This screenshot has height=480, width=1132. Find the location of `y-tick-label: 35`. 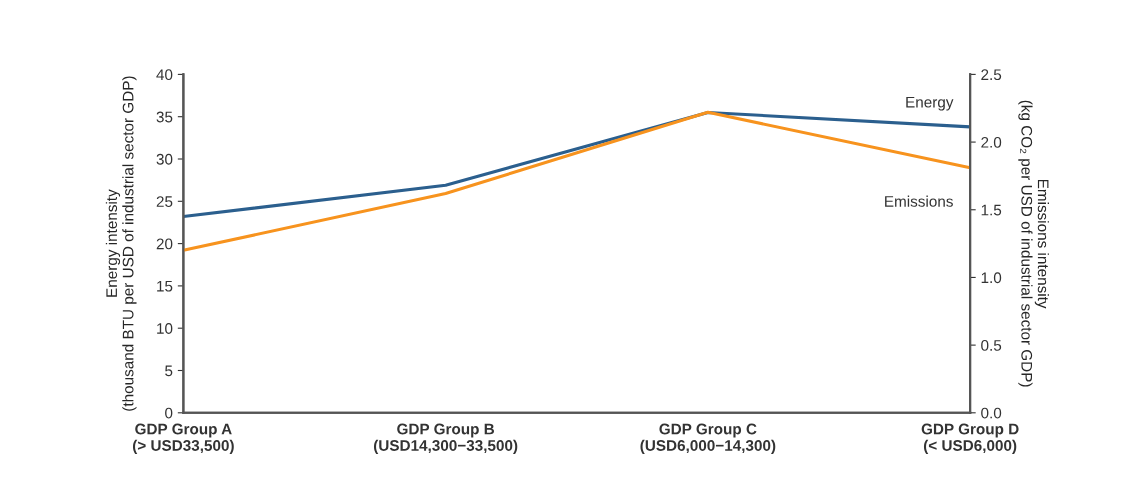

y-tick-label: 35 is located at coordinates (164, 117).